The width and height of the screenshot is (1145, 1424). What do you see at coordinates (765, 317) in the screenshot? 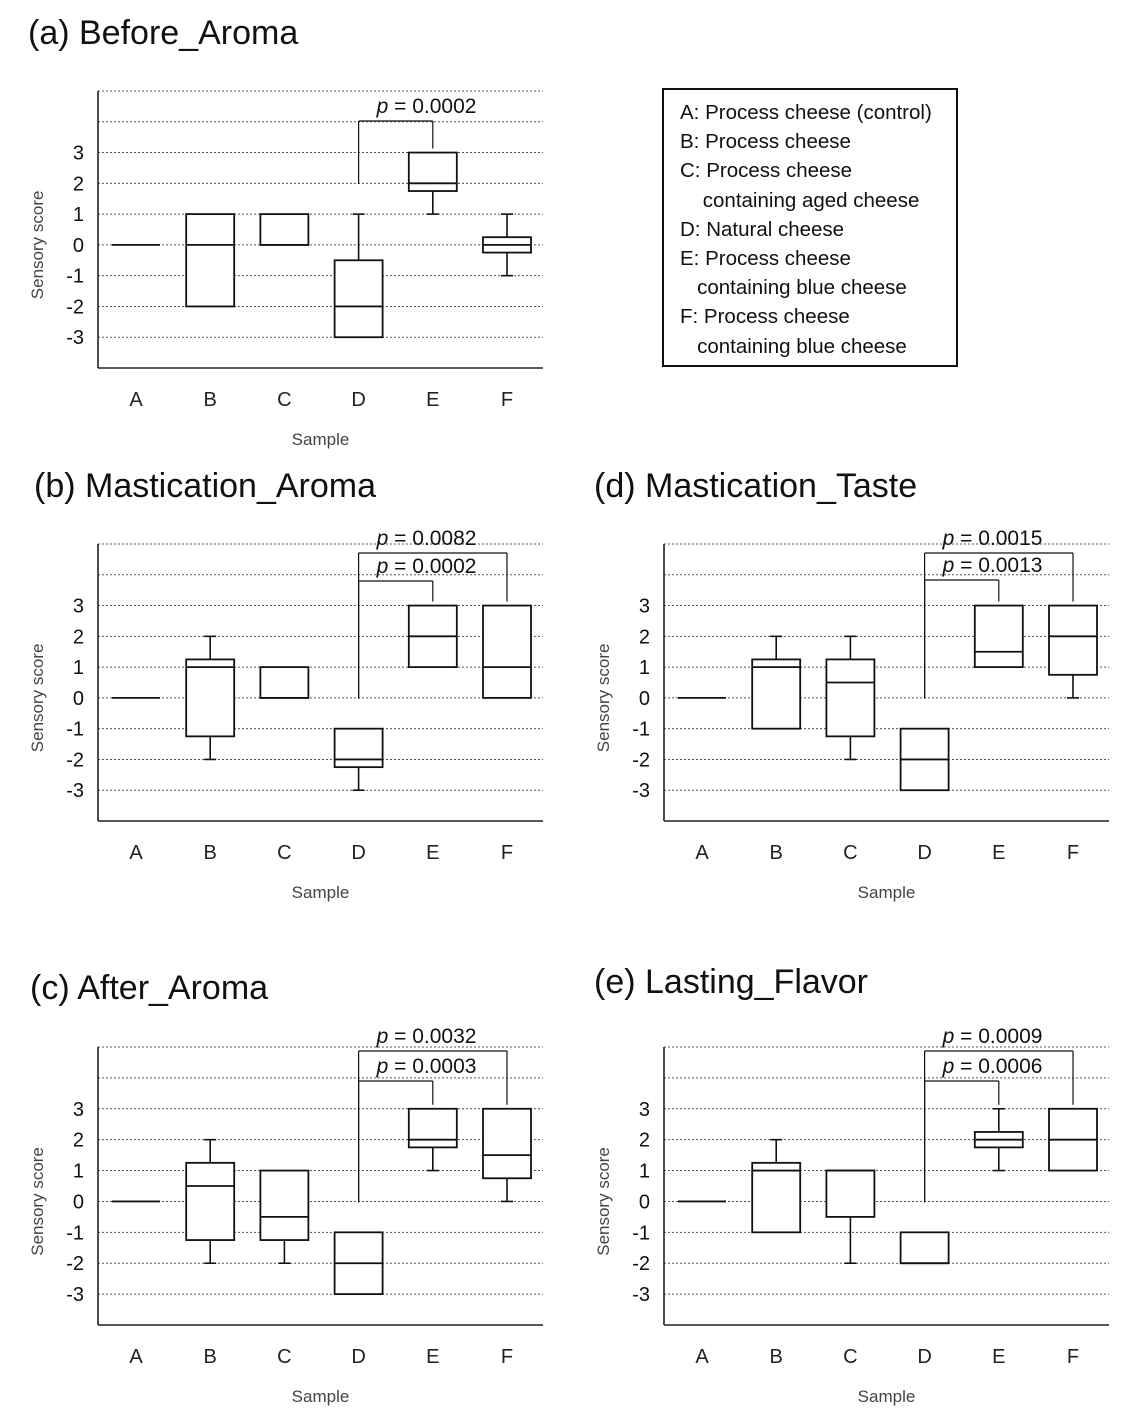
I see `legend-entry: F: Process cheese` at bounding box center [765, 317].